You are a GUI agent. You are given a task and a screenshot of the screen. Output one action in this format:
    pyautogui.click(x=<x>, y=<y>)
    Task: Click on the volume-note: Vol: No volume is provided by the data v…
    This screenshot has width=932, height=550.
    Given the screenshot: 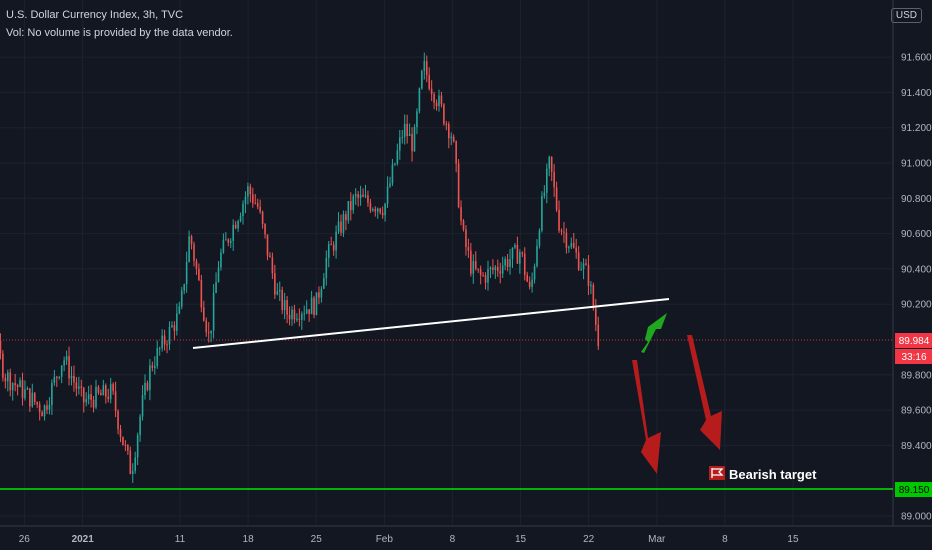 What is the action you would take?
    pyautogui.click(x=119, y=33)
    